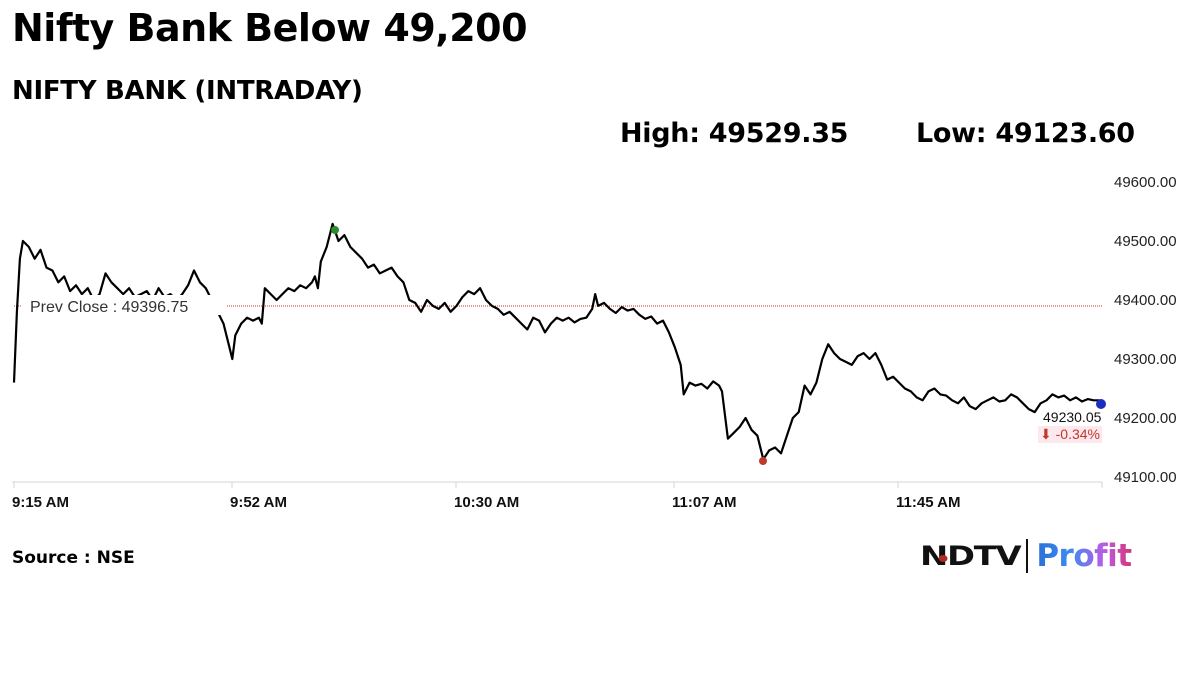  What do you see at coordinates (1145, 418) in the screenshot?
I see `y-tick-label: 49200.00` at bounding box center [1145, 418].